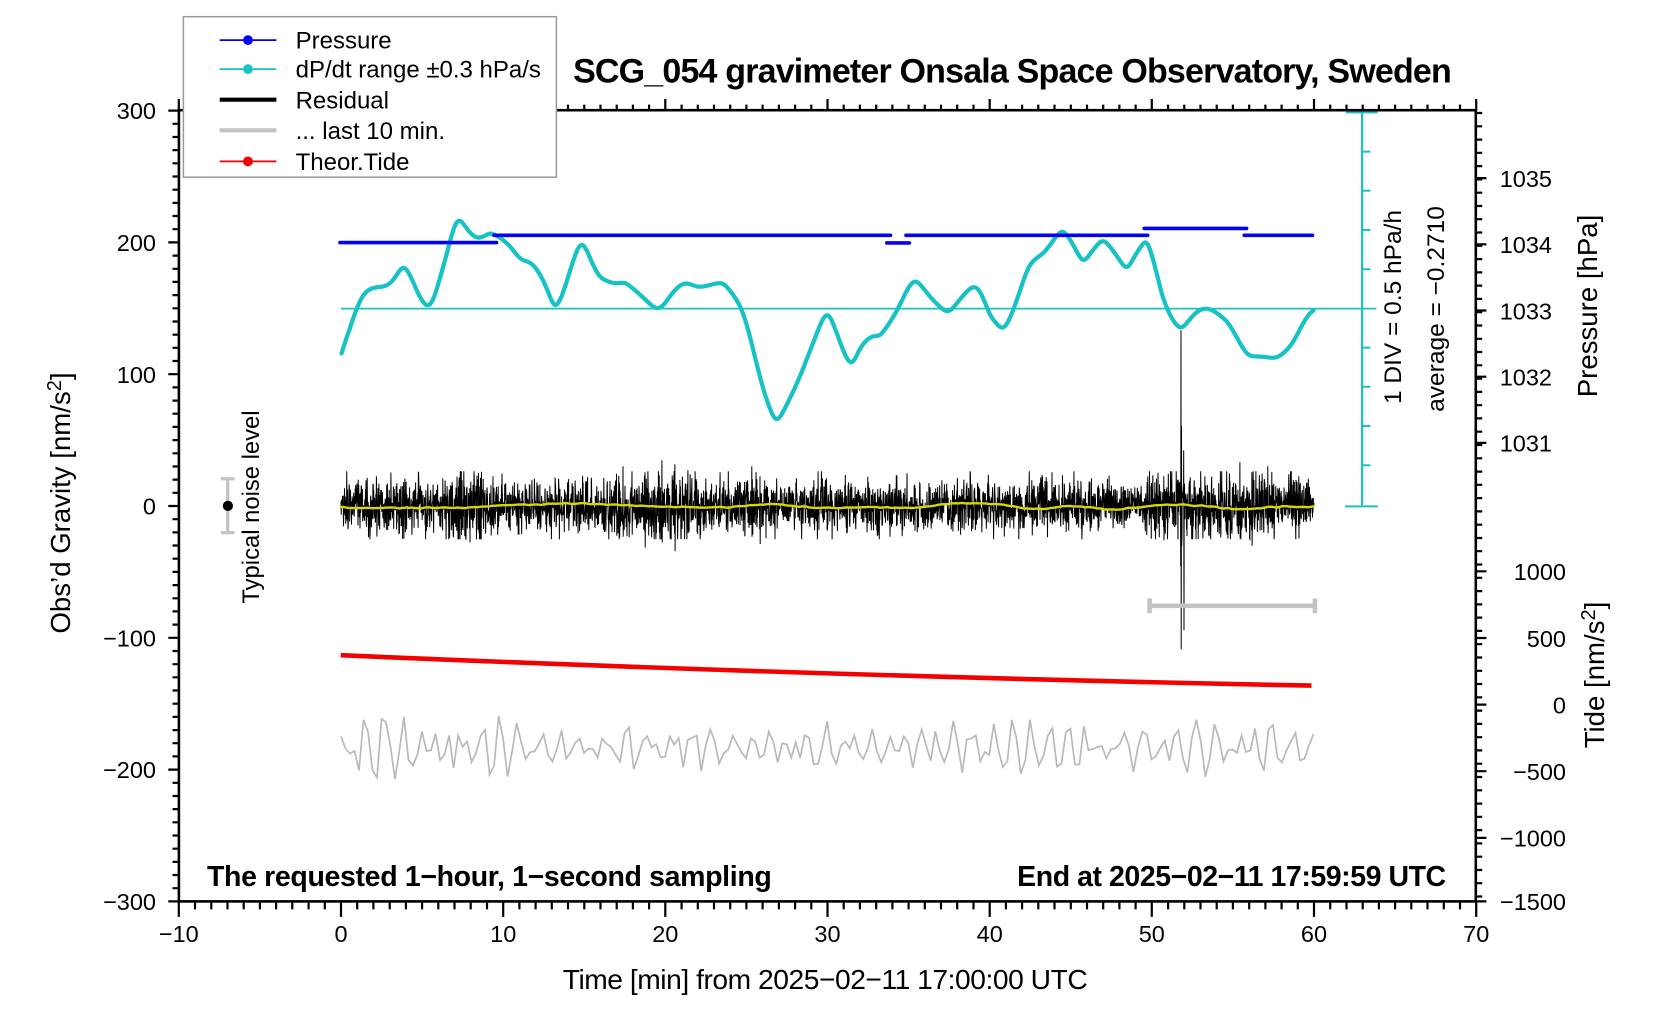  Describe the element at coordinates (129, 902) in the screenshot. I see `svg-text: −300` at that location.